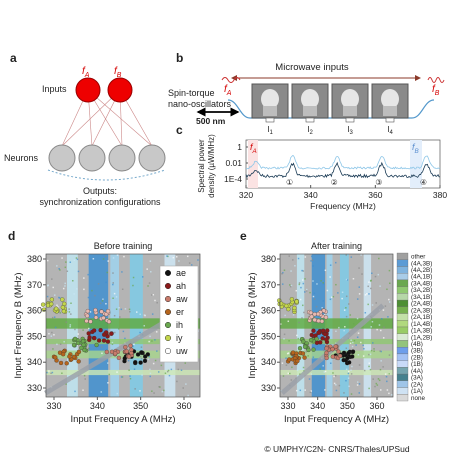 The image size is (467, 472). What do you see at coordinates (180, 312) in the screenshot?
I see `legend-label: er` at bounding box center [180, 312].